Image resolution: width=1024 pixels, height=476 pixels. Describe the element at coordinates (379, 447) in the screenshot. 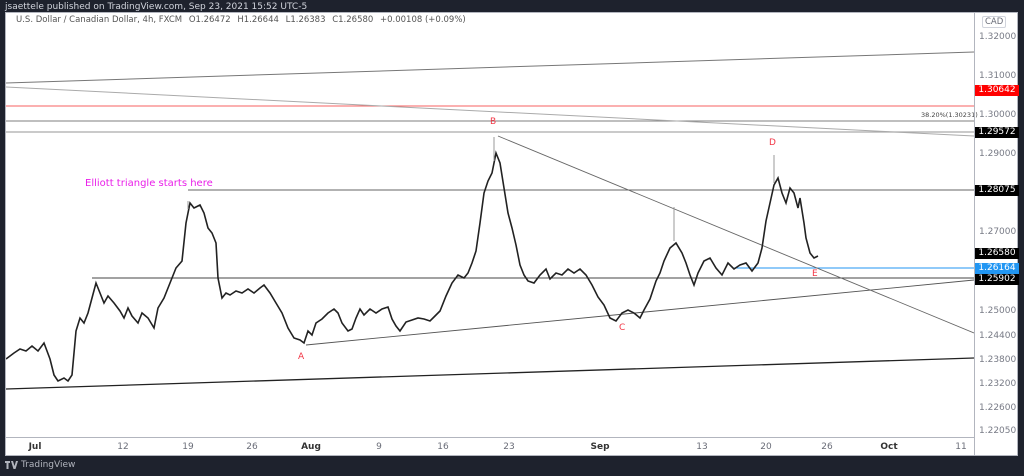

I see `time-tick: 9` at that location.